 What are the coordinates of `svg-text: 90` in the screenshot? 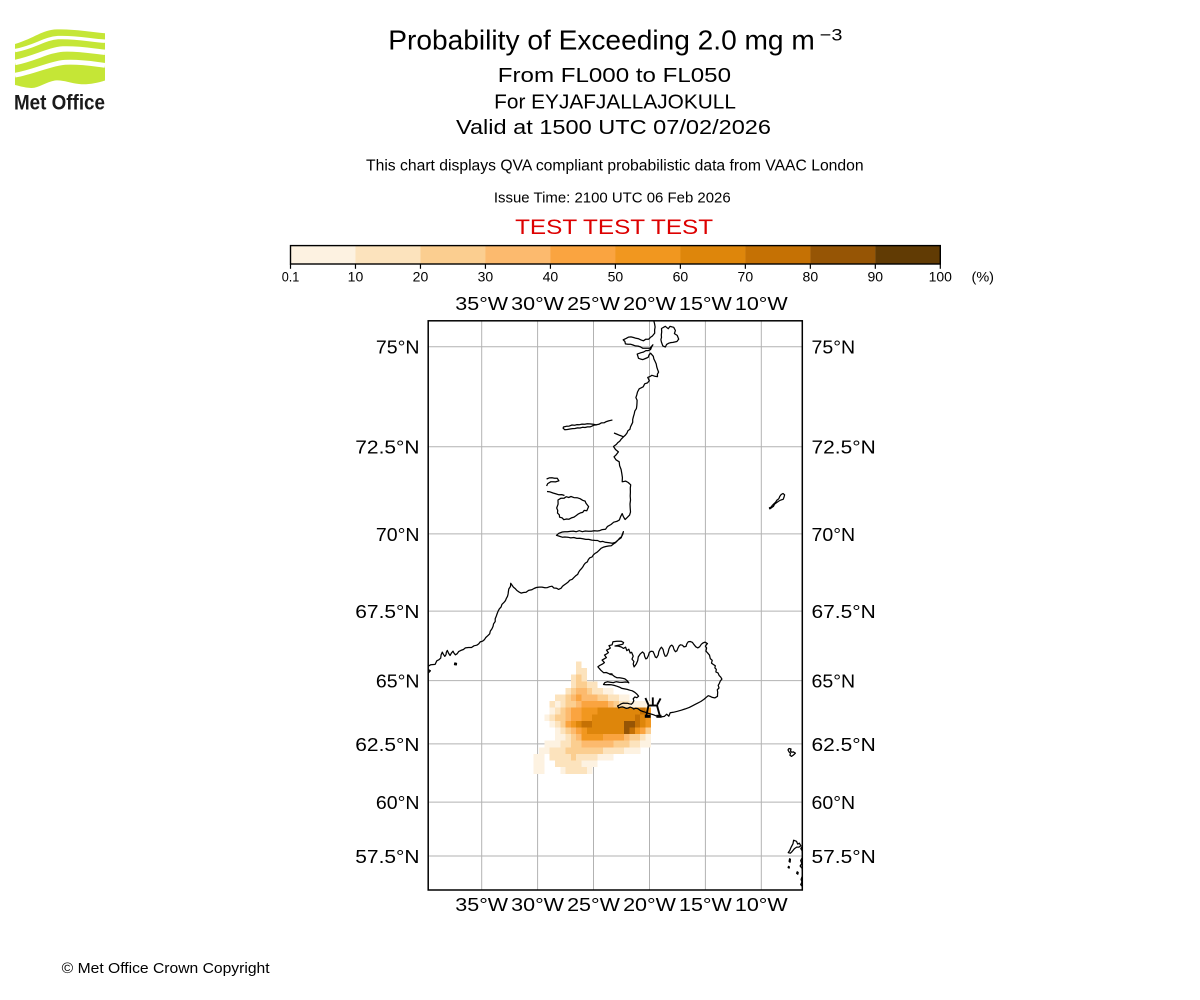 It's located at (876, 276).